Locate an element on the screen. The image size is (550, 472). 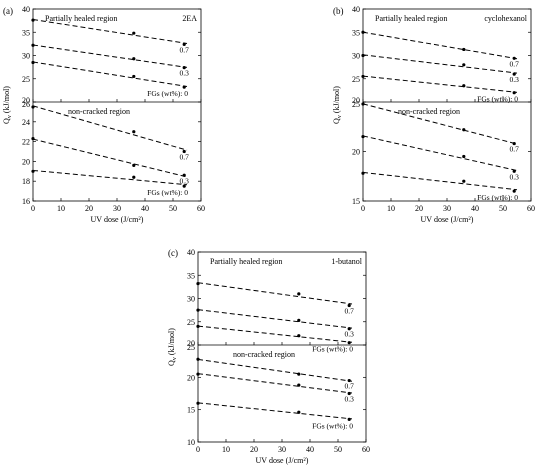
y-axis-label: Qv (kJ/mol) is located at coordinates (172, 347).